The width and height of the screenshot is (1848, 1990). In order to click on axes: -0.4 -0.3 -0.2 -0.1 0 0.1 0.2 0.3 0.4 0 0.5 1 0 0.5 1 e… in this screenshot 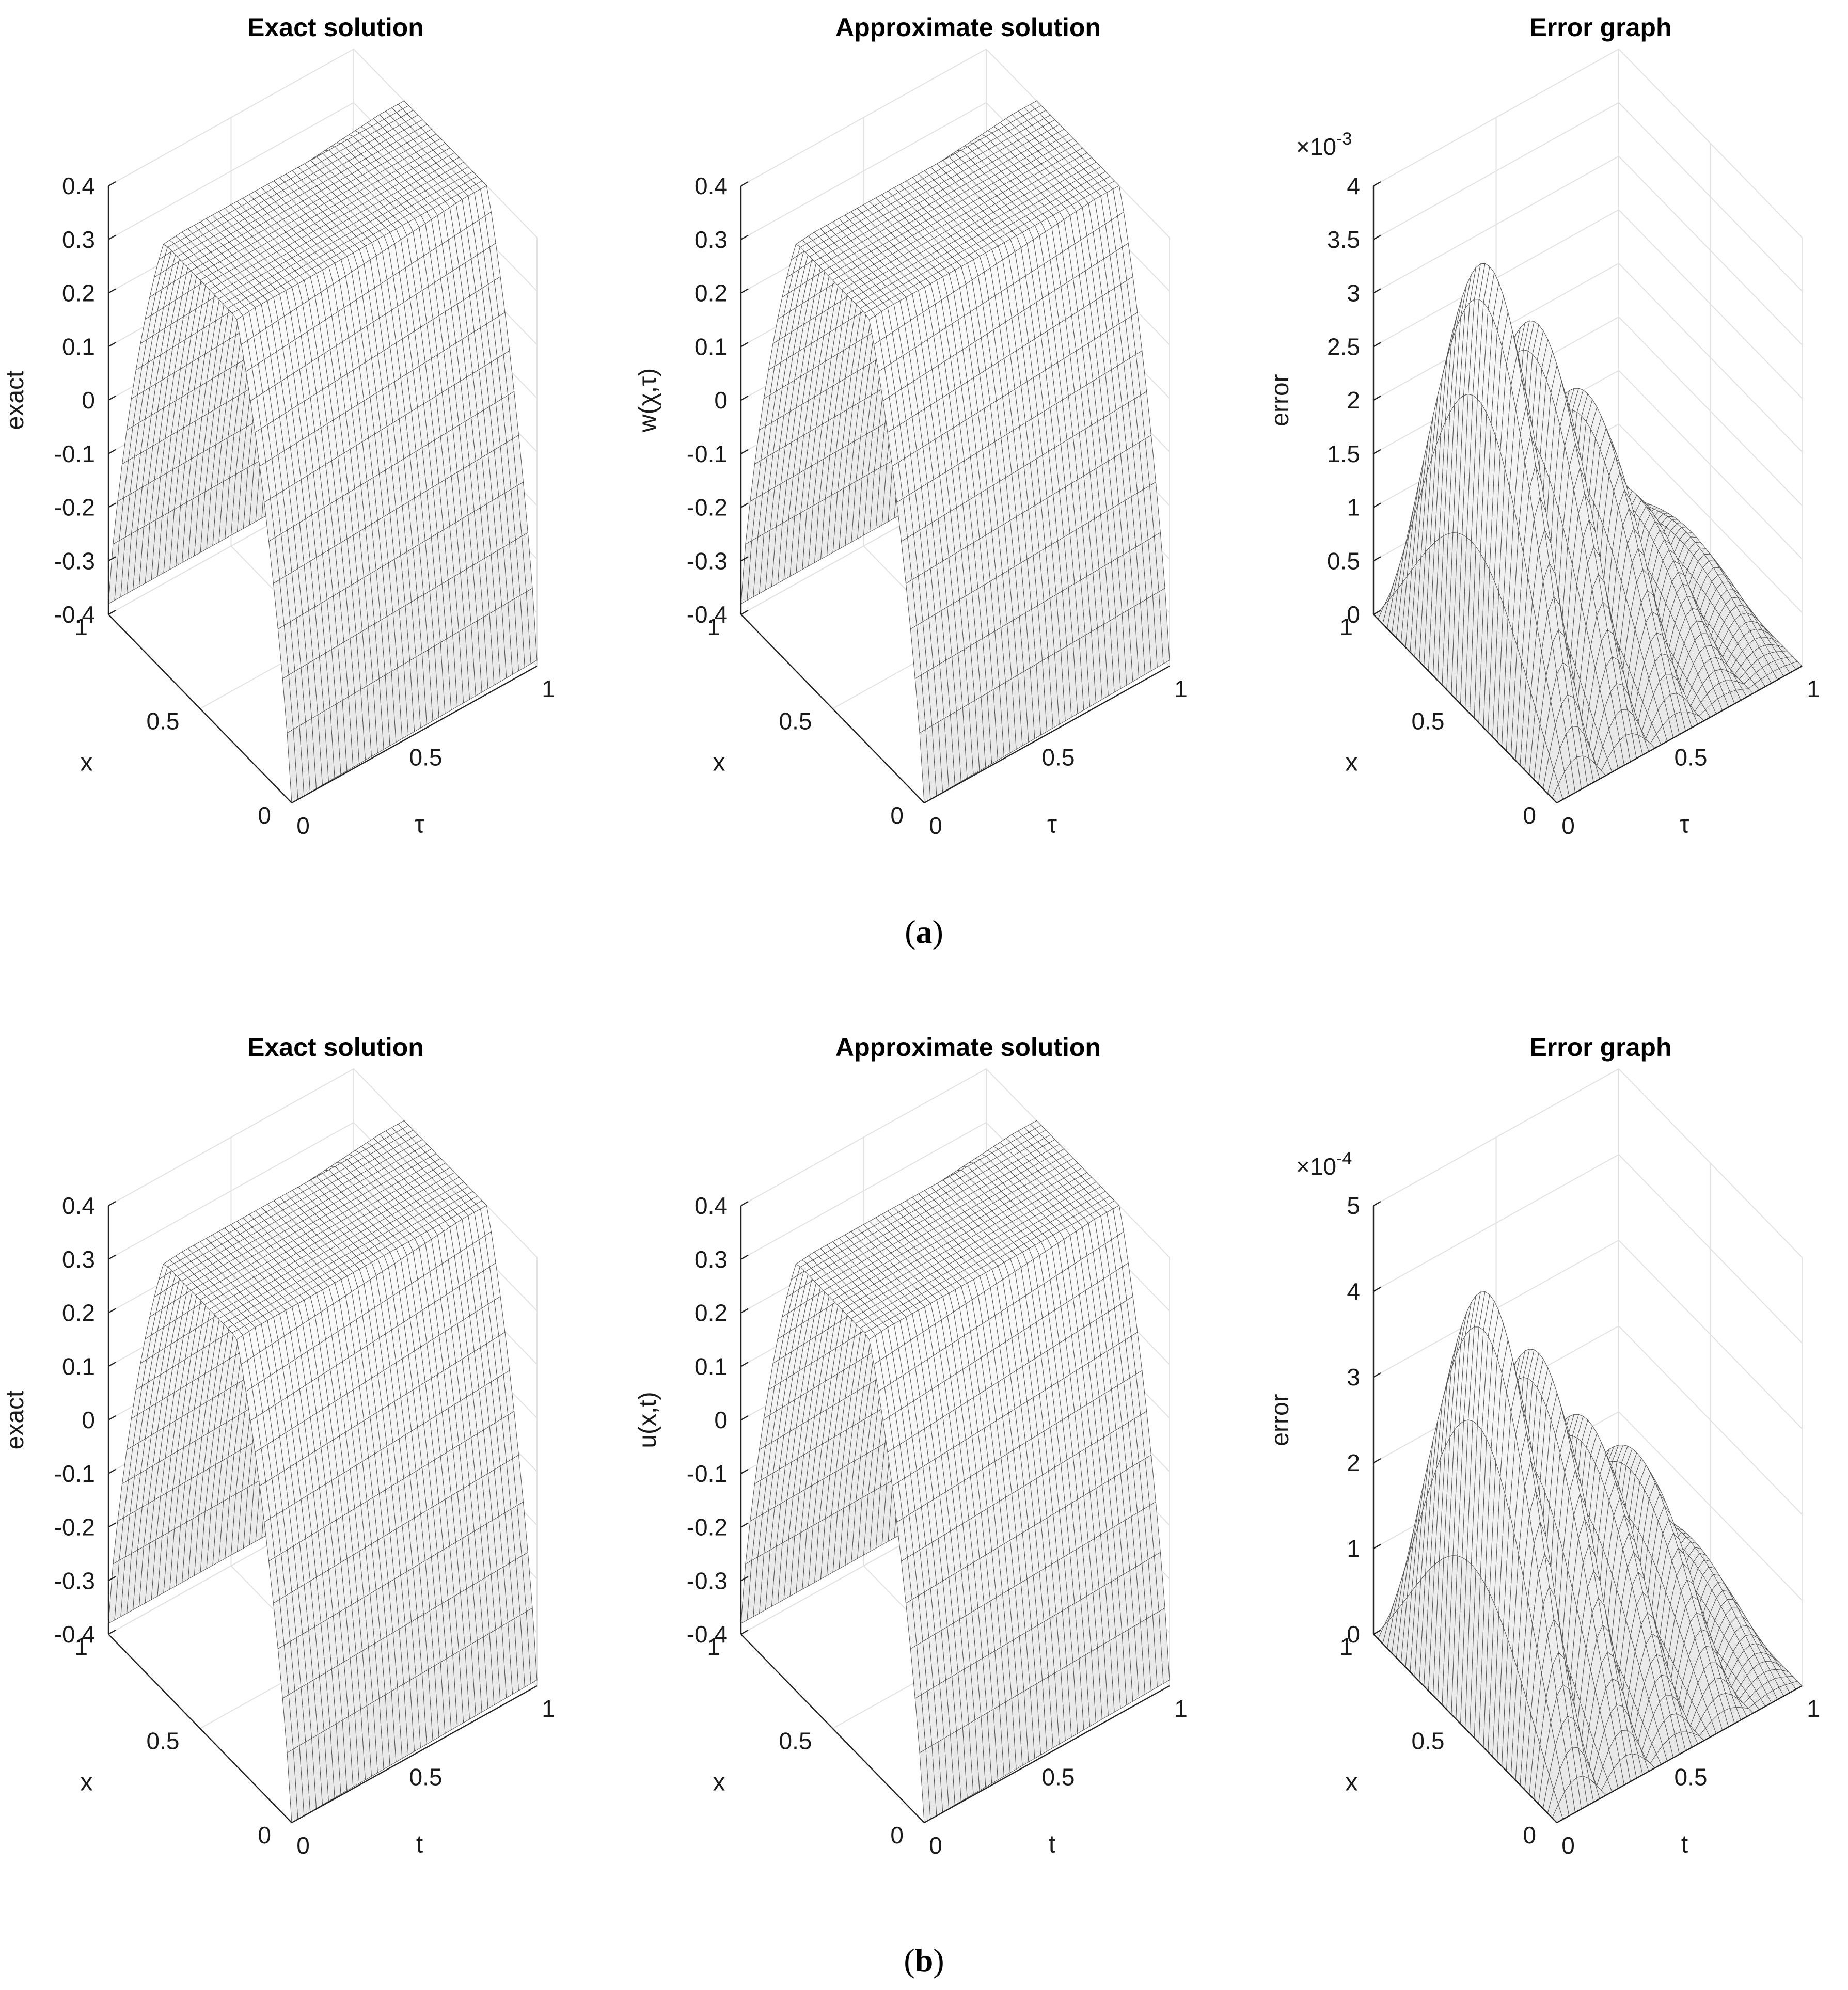, I will do `click(278, 506)`.